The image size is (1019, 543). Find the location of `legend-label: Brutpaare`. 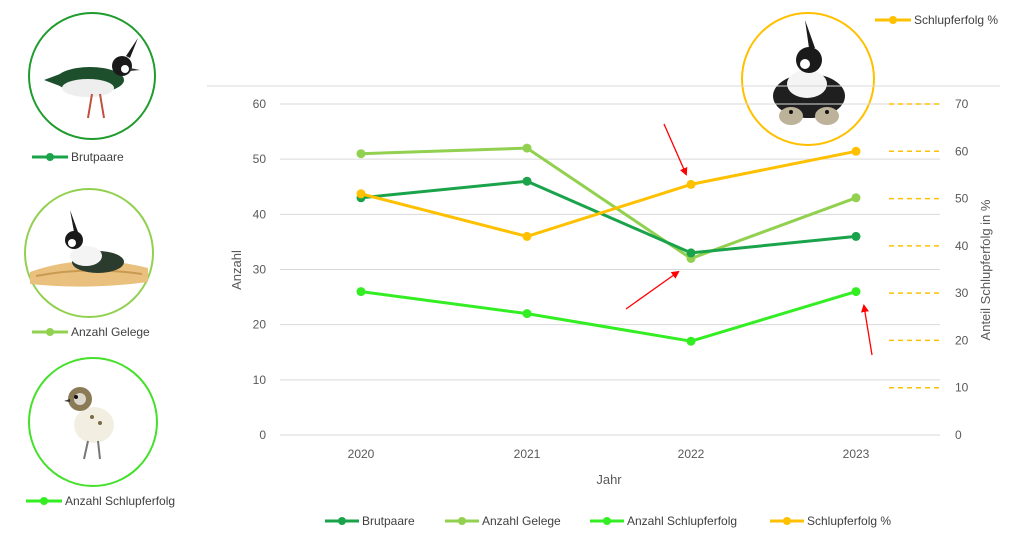

legend-label: Brutpaare is located at coordinates (388, 521).